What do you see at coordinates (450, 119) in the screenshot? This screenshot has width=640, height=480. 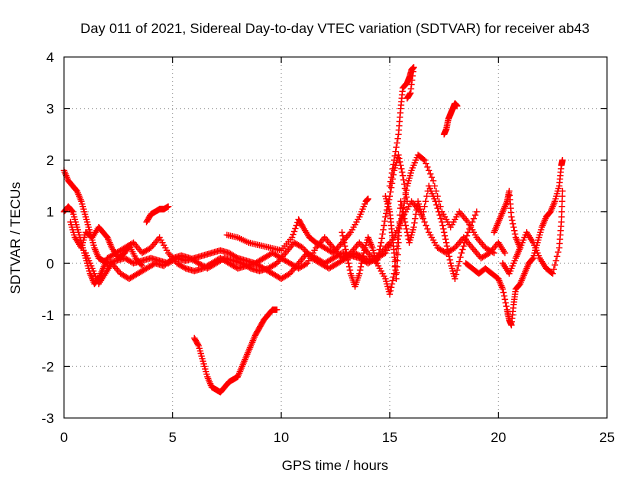 I see `series-track-g` at bounding box center [450, 119].